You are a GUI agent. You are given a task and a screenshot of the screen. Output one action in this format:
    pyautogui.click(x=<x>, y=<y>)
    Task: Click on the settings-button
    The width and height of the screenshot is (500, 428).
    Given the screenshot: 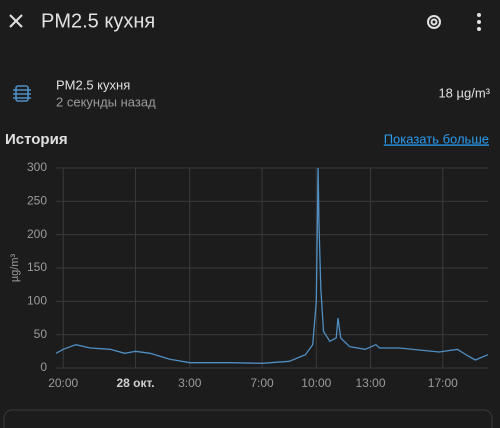 What is the action you would take?
    pyautogui.click(x=434, y=22)
    